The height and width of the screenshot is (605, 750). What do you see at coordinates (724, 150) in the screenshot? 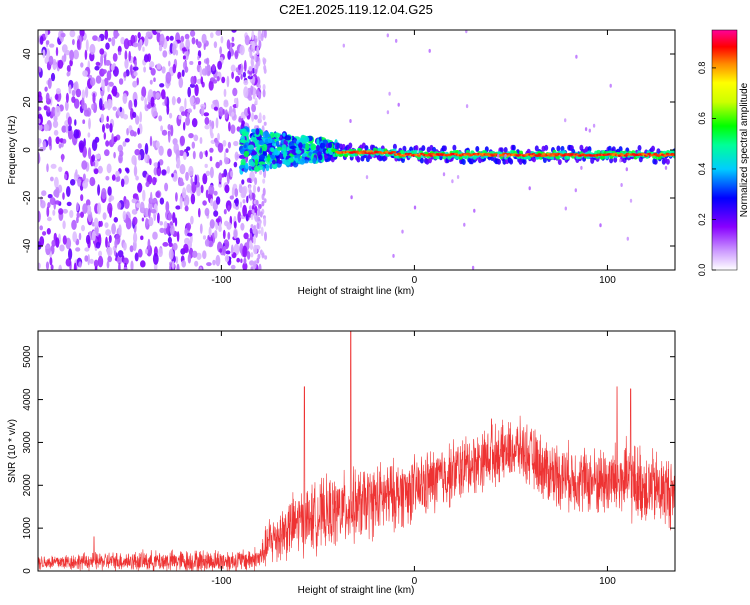
I see `colorbar-gradient` at bounding box center [724, 150].